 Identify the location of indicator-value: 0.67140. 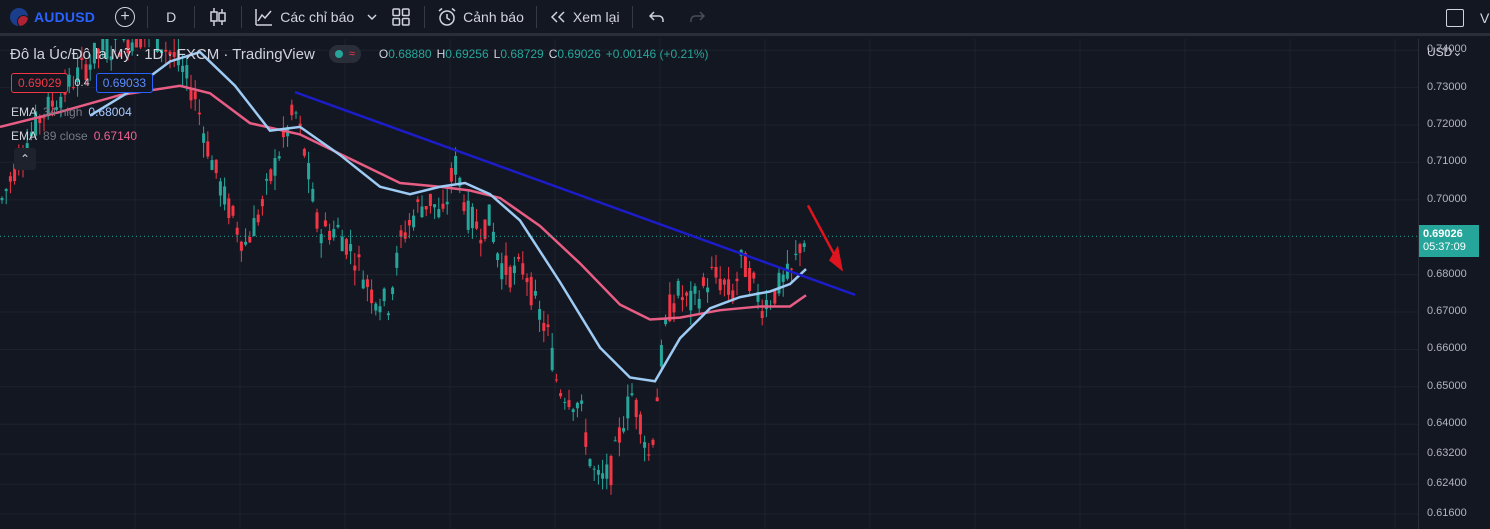
(115, 136).